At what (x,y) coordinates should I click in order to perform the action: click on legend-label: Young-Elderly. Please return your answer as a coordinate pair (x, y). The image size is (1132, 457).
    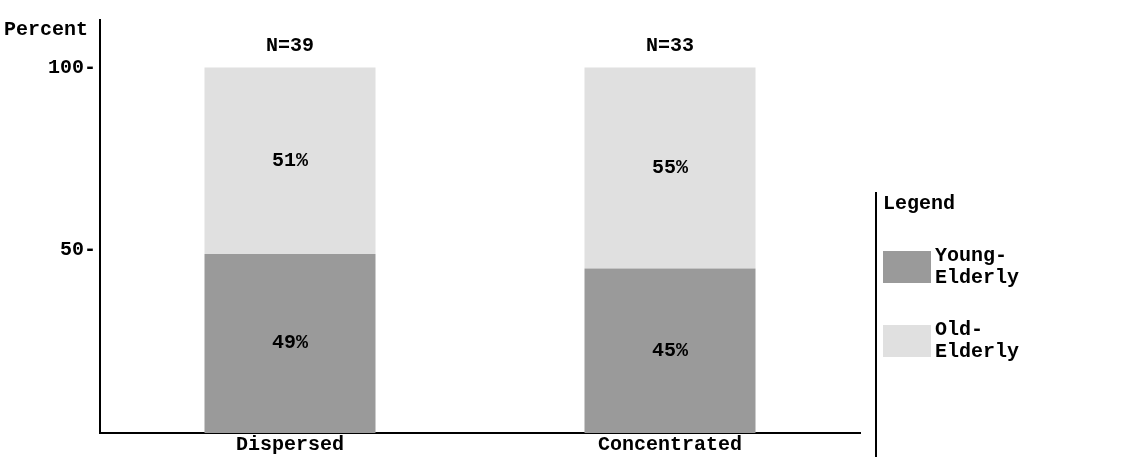
    Looking at the image, I should click on (977, 266).